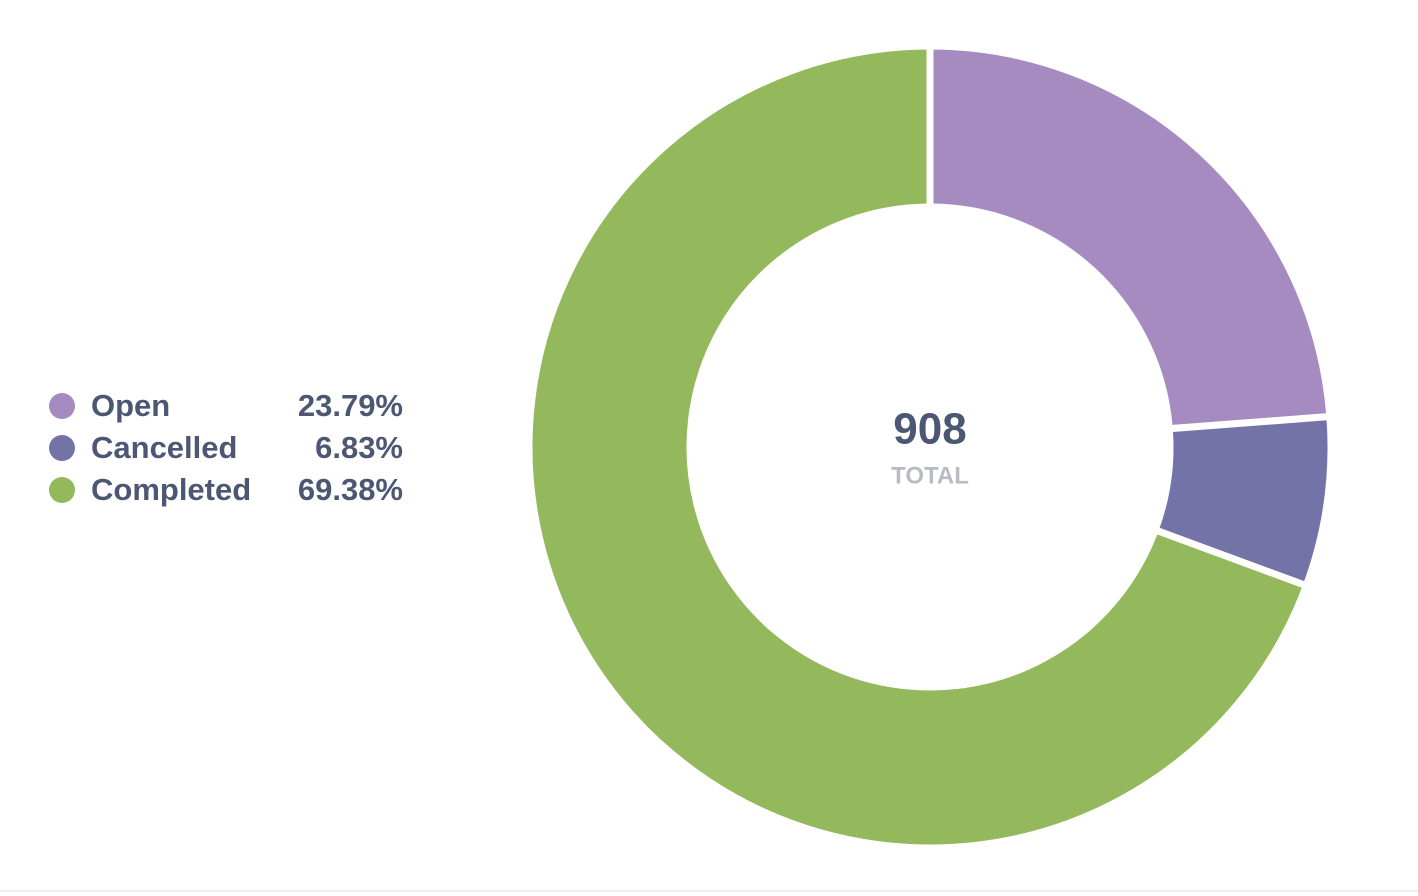 The height and width of the screenshot is (896, 1418). What do you see at coordinates (164, 447) in the screenshot?
I see `legend-label: Cancelled` at bounding box center [164, 447].